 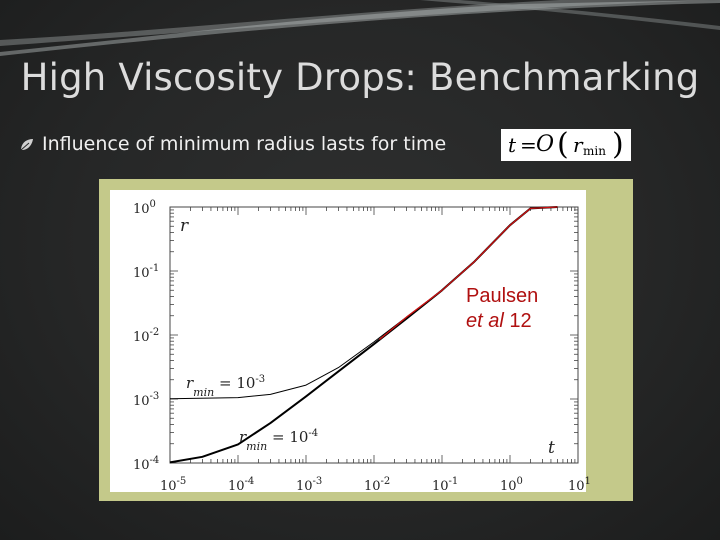 What do you see at coordinates (445, 485) in the screenshot?
I see `x-tick-label: 10⁻¹` at bounding box center [445, 485].